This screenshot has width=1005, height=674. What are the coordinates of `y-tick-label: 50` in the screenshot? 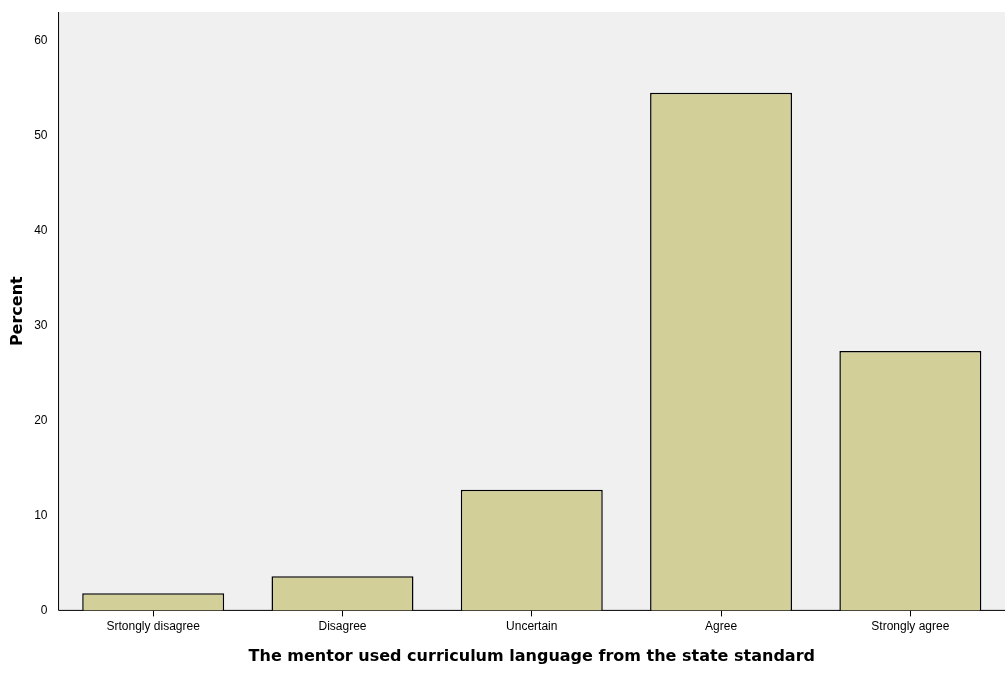 It's located at (41, 134).